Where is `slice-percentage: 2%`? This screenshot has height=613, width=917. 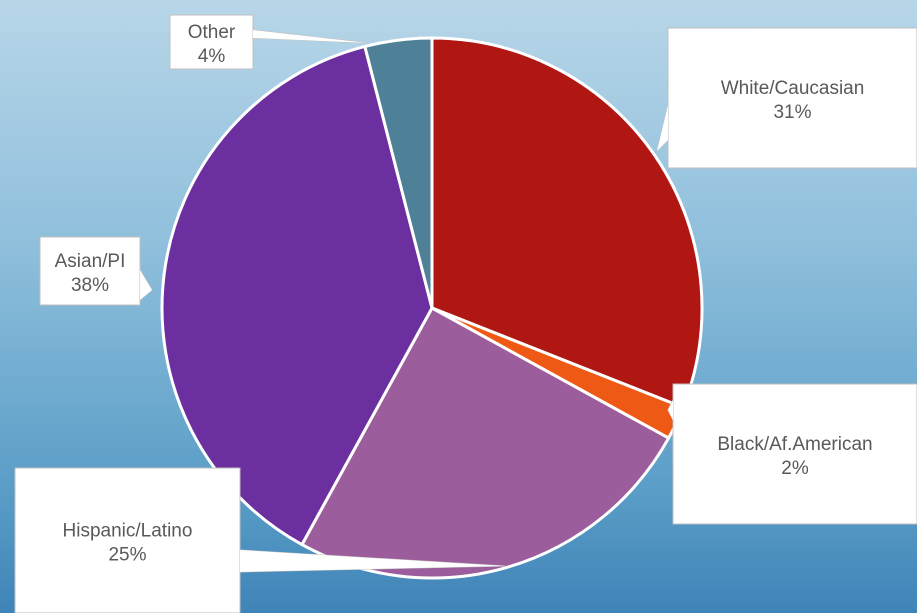 slice-percentage: 2% is located at coordinates (795, 468).